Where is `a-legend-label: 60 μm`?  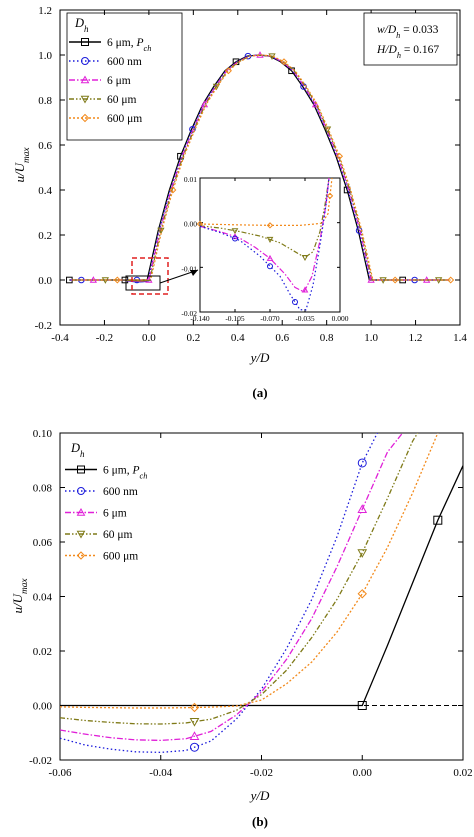 a-legend-label: 60 μm is located at coordinates (122, 100).